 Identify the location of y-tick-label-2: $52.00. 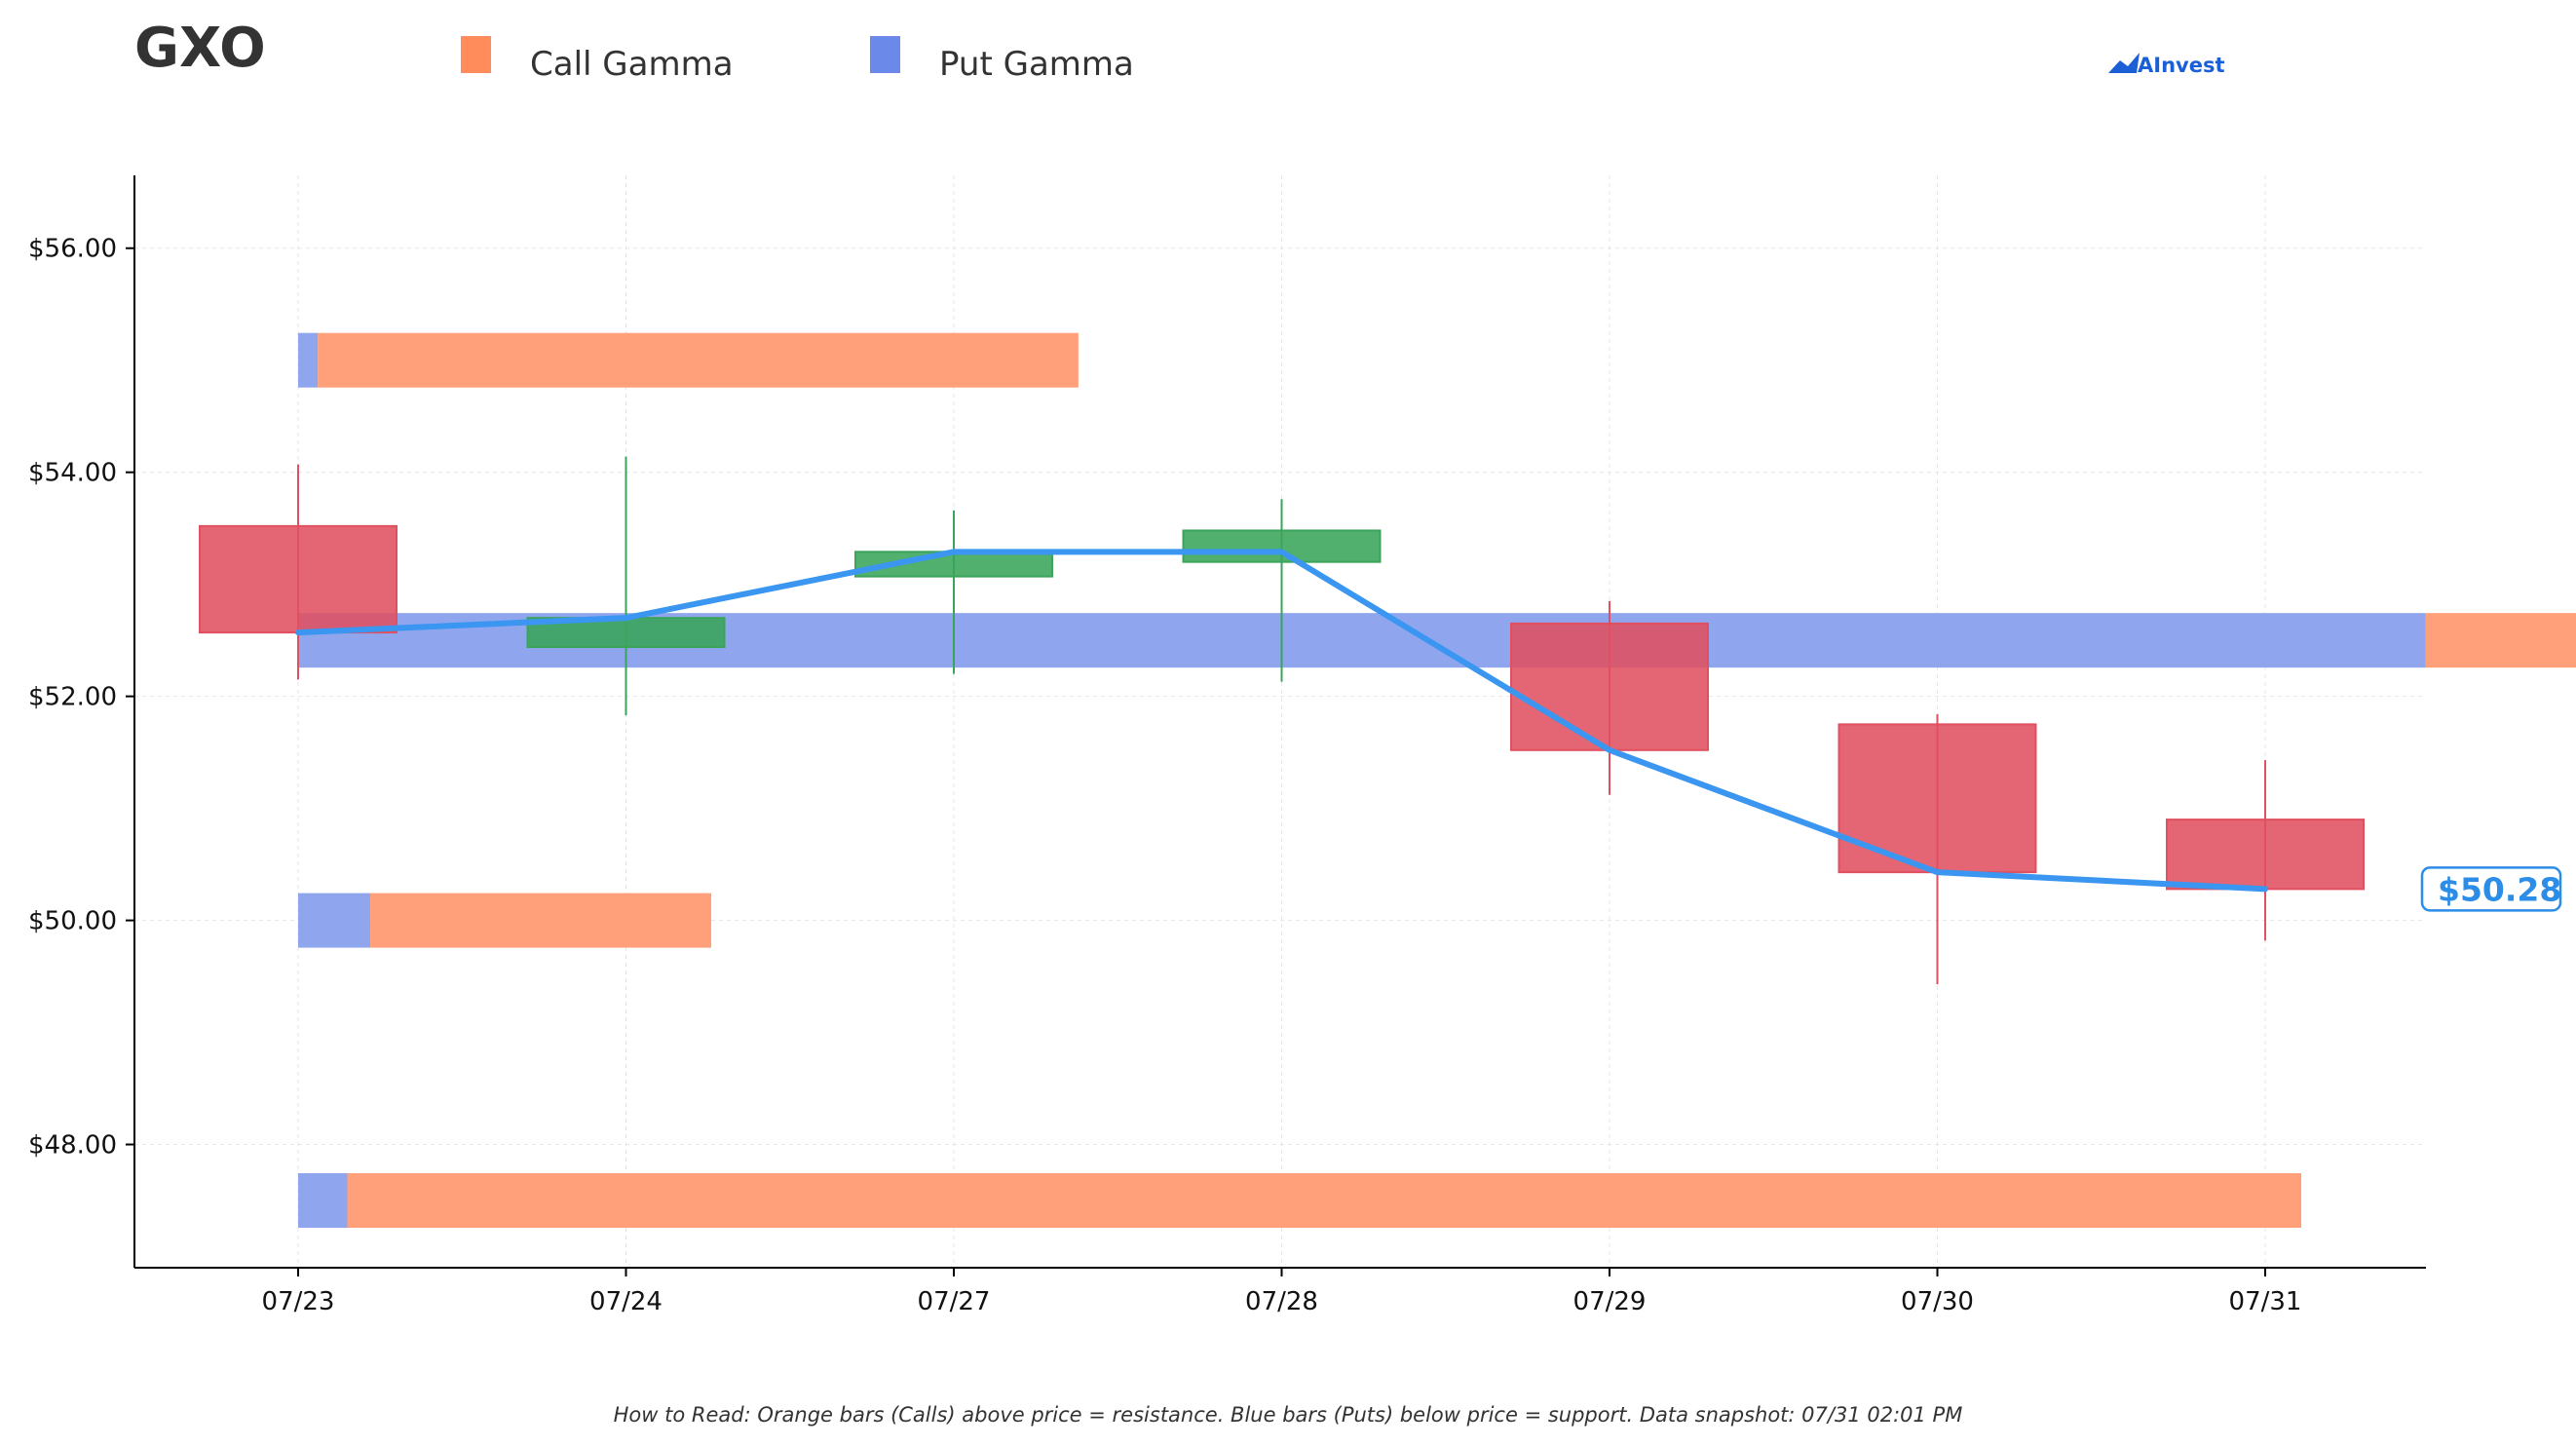
(72, 697).